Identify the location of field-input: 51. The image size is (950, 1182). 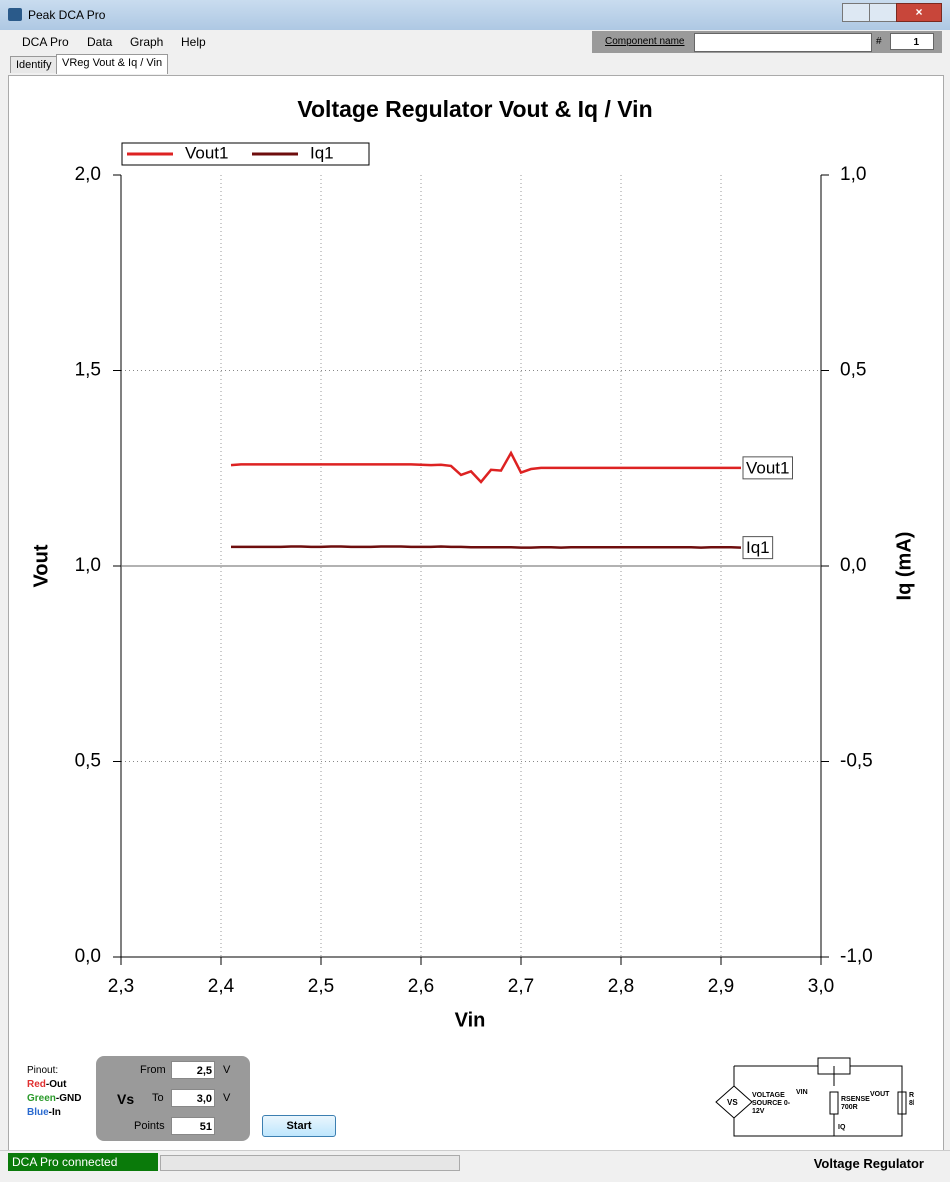
(193, 1126).